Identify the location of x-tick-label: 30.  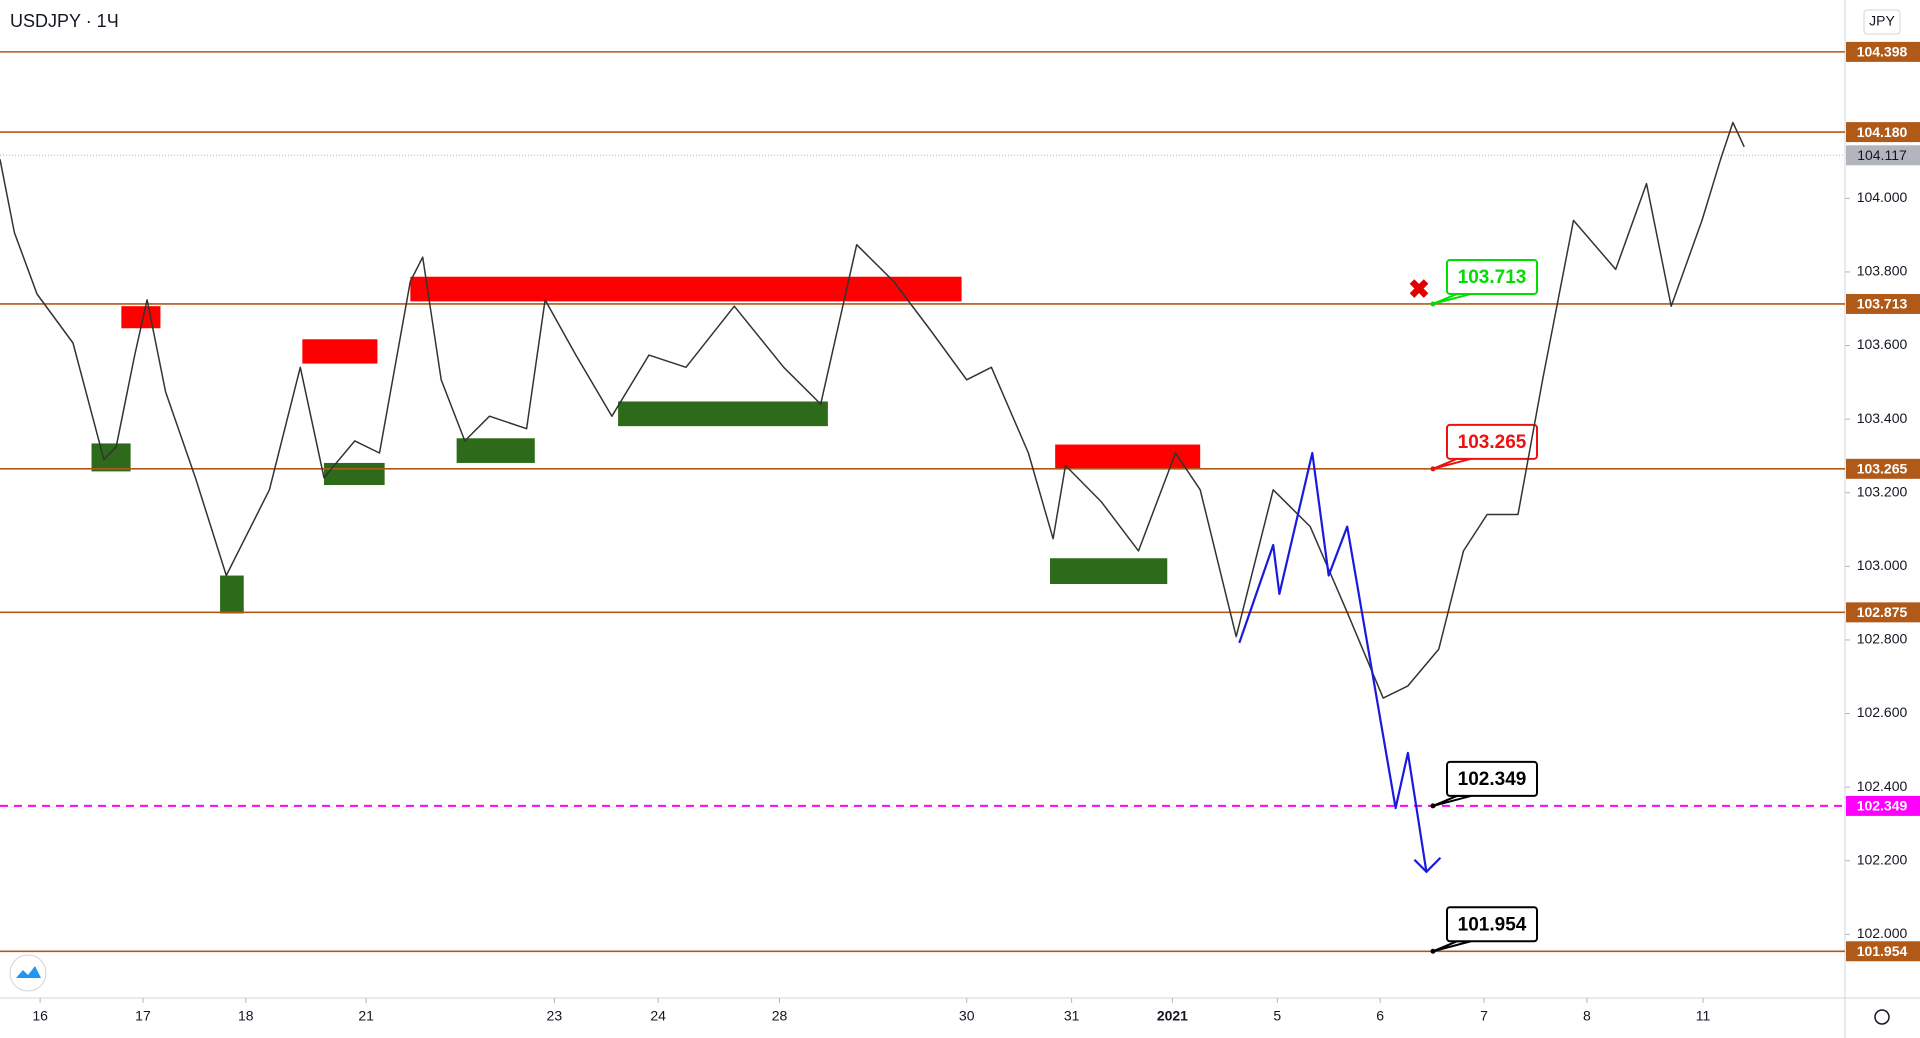
(967, 1016).